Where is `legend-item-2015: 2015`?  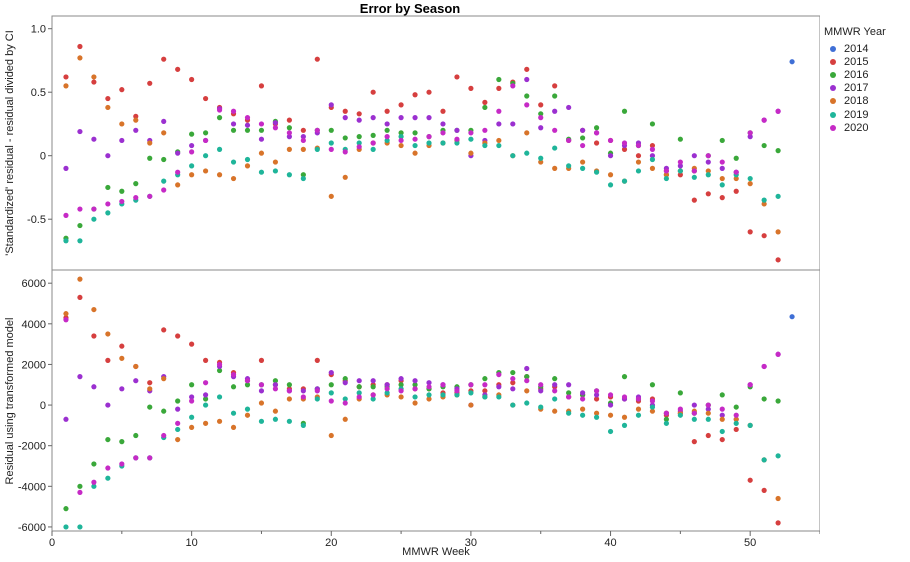 legend-item-2015: 2015 is located at coordinates (866, 61).